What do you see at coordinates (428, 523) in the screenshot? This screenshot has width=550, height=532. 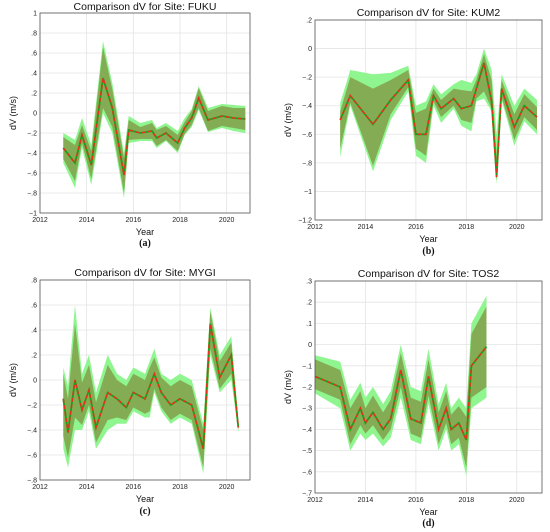 I see `panel-caption: (d)` at bounding box center [428, 523].